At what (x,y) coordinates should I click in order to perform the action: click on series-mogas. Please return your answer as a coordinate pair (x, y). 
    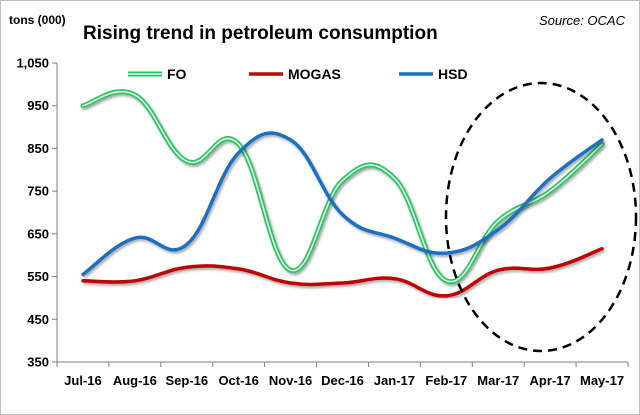
    Looking at the image, I should click on (342, 272).